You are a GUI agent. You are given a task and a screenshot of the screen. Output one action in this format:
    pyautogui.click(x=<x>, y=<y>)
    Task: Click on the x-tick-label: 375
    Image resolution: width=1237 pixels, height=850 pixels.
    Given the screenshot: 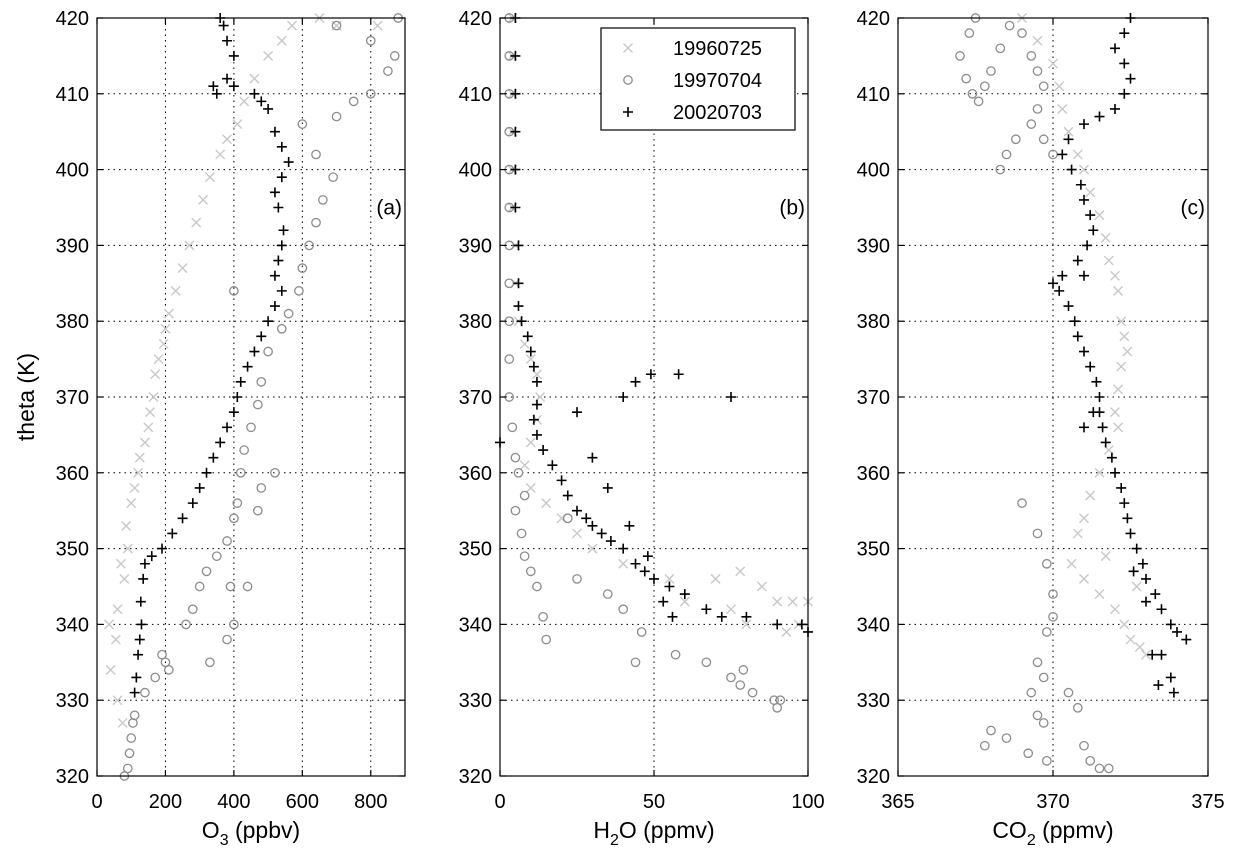 What is the action you would take?
    pyautogui.click(x=1207, y=802)
    